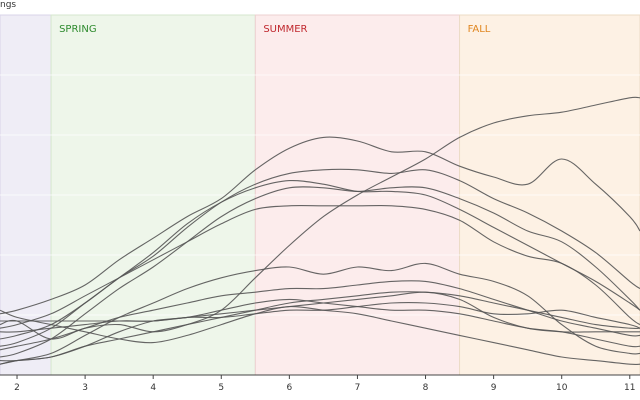 This screenshot has height=400, width=640. What do you see at coordinates (78, 29) in the screenshot?
I see `season-label: SPRING` at bounding box center [78, 29].